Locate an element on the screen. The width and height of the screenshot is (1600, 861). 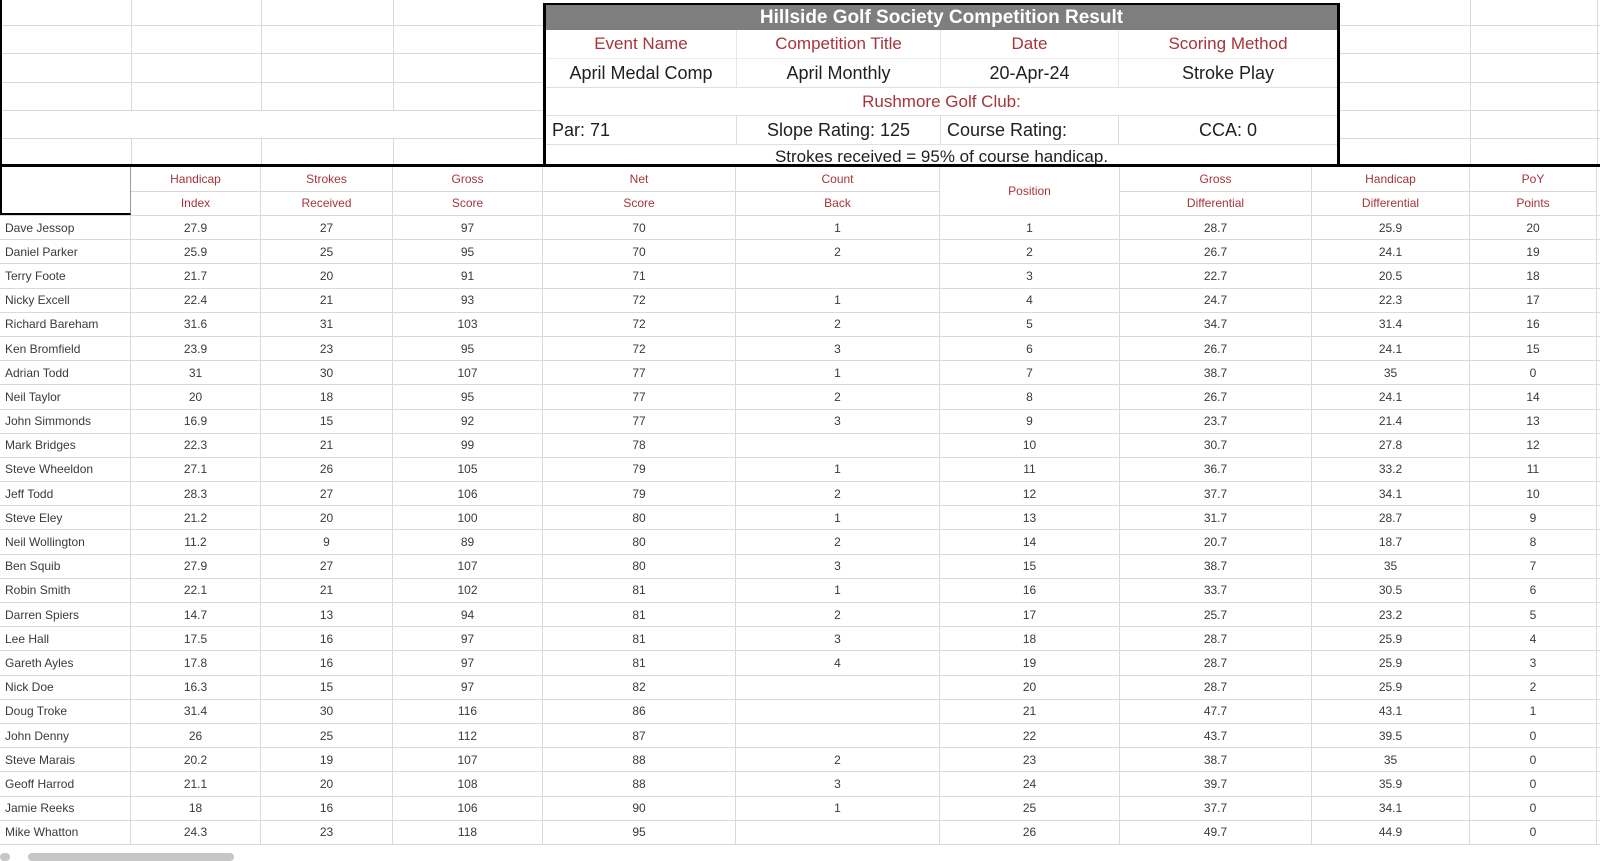
table-cell: 79 is located at coordinates (639, 494).